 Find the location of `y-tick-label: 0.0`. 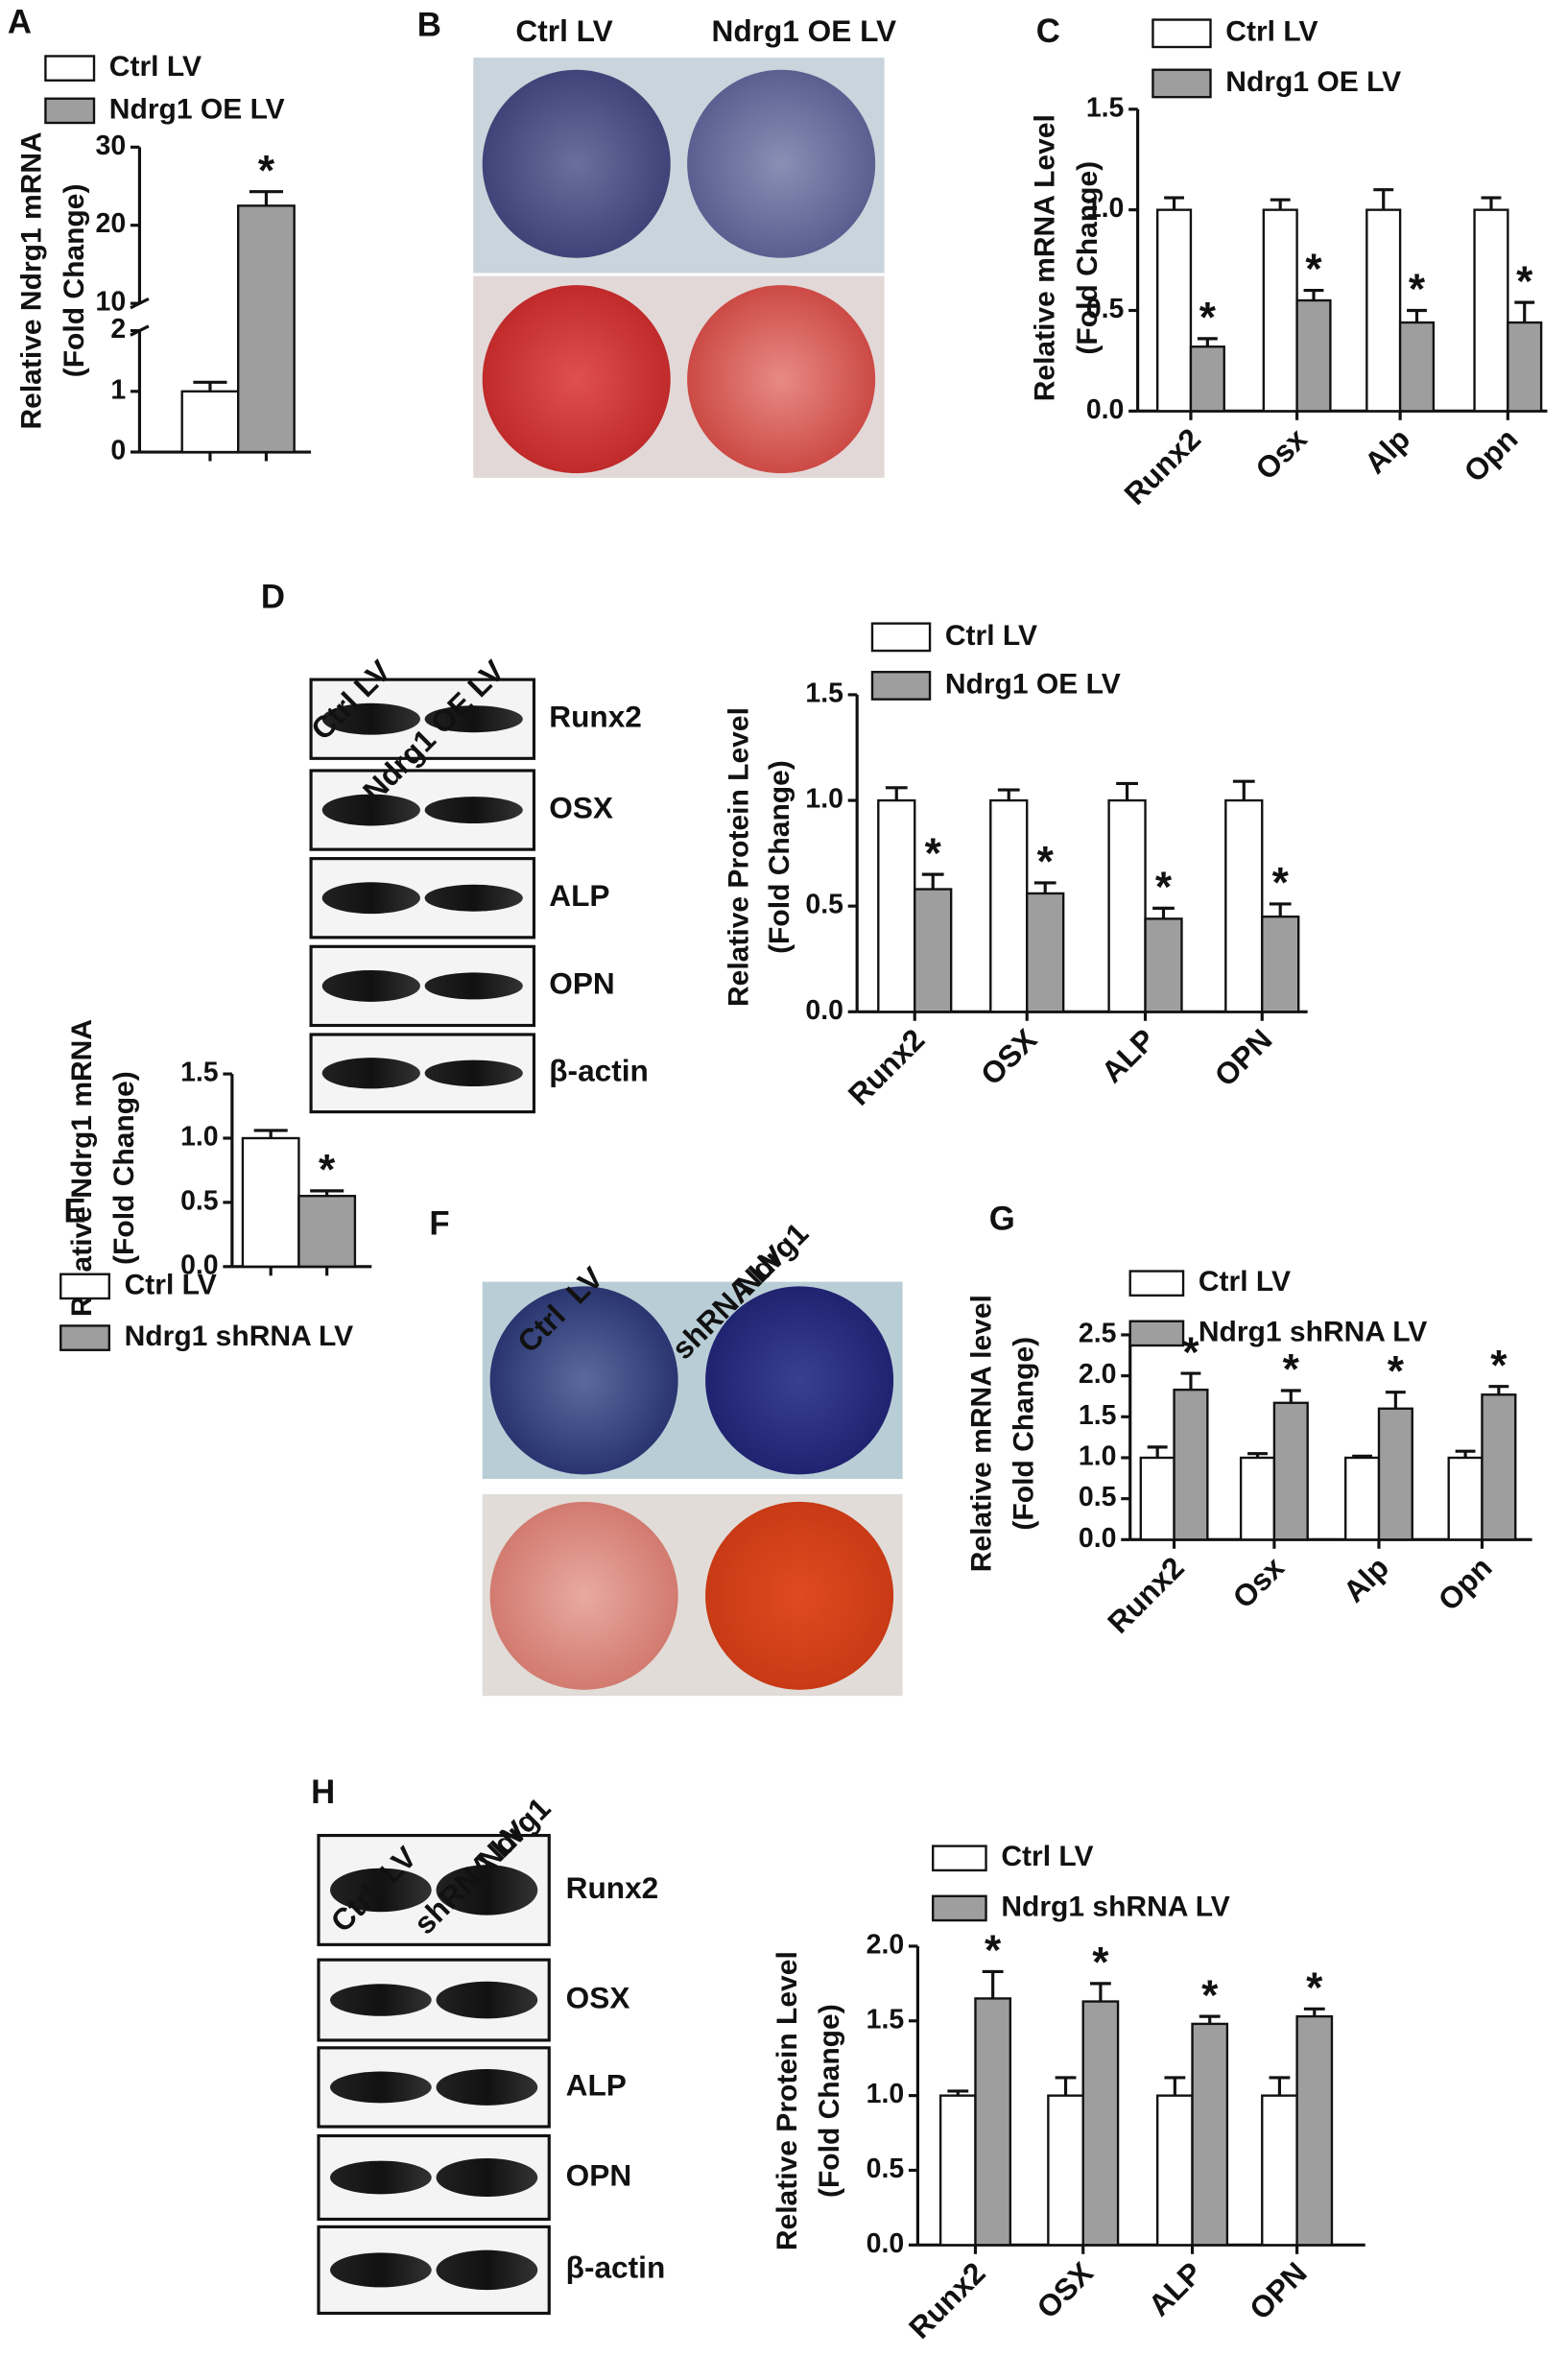

y-tick-label: 0.0 is located at coordinates (824, 1011).